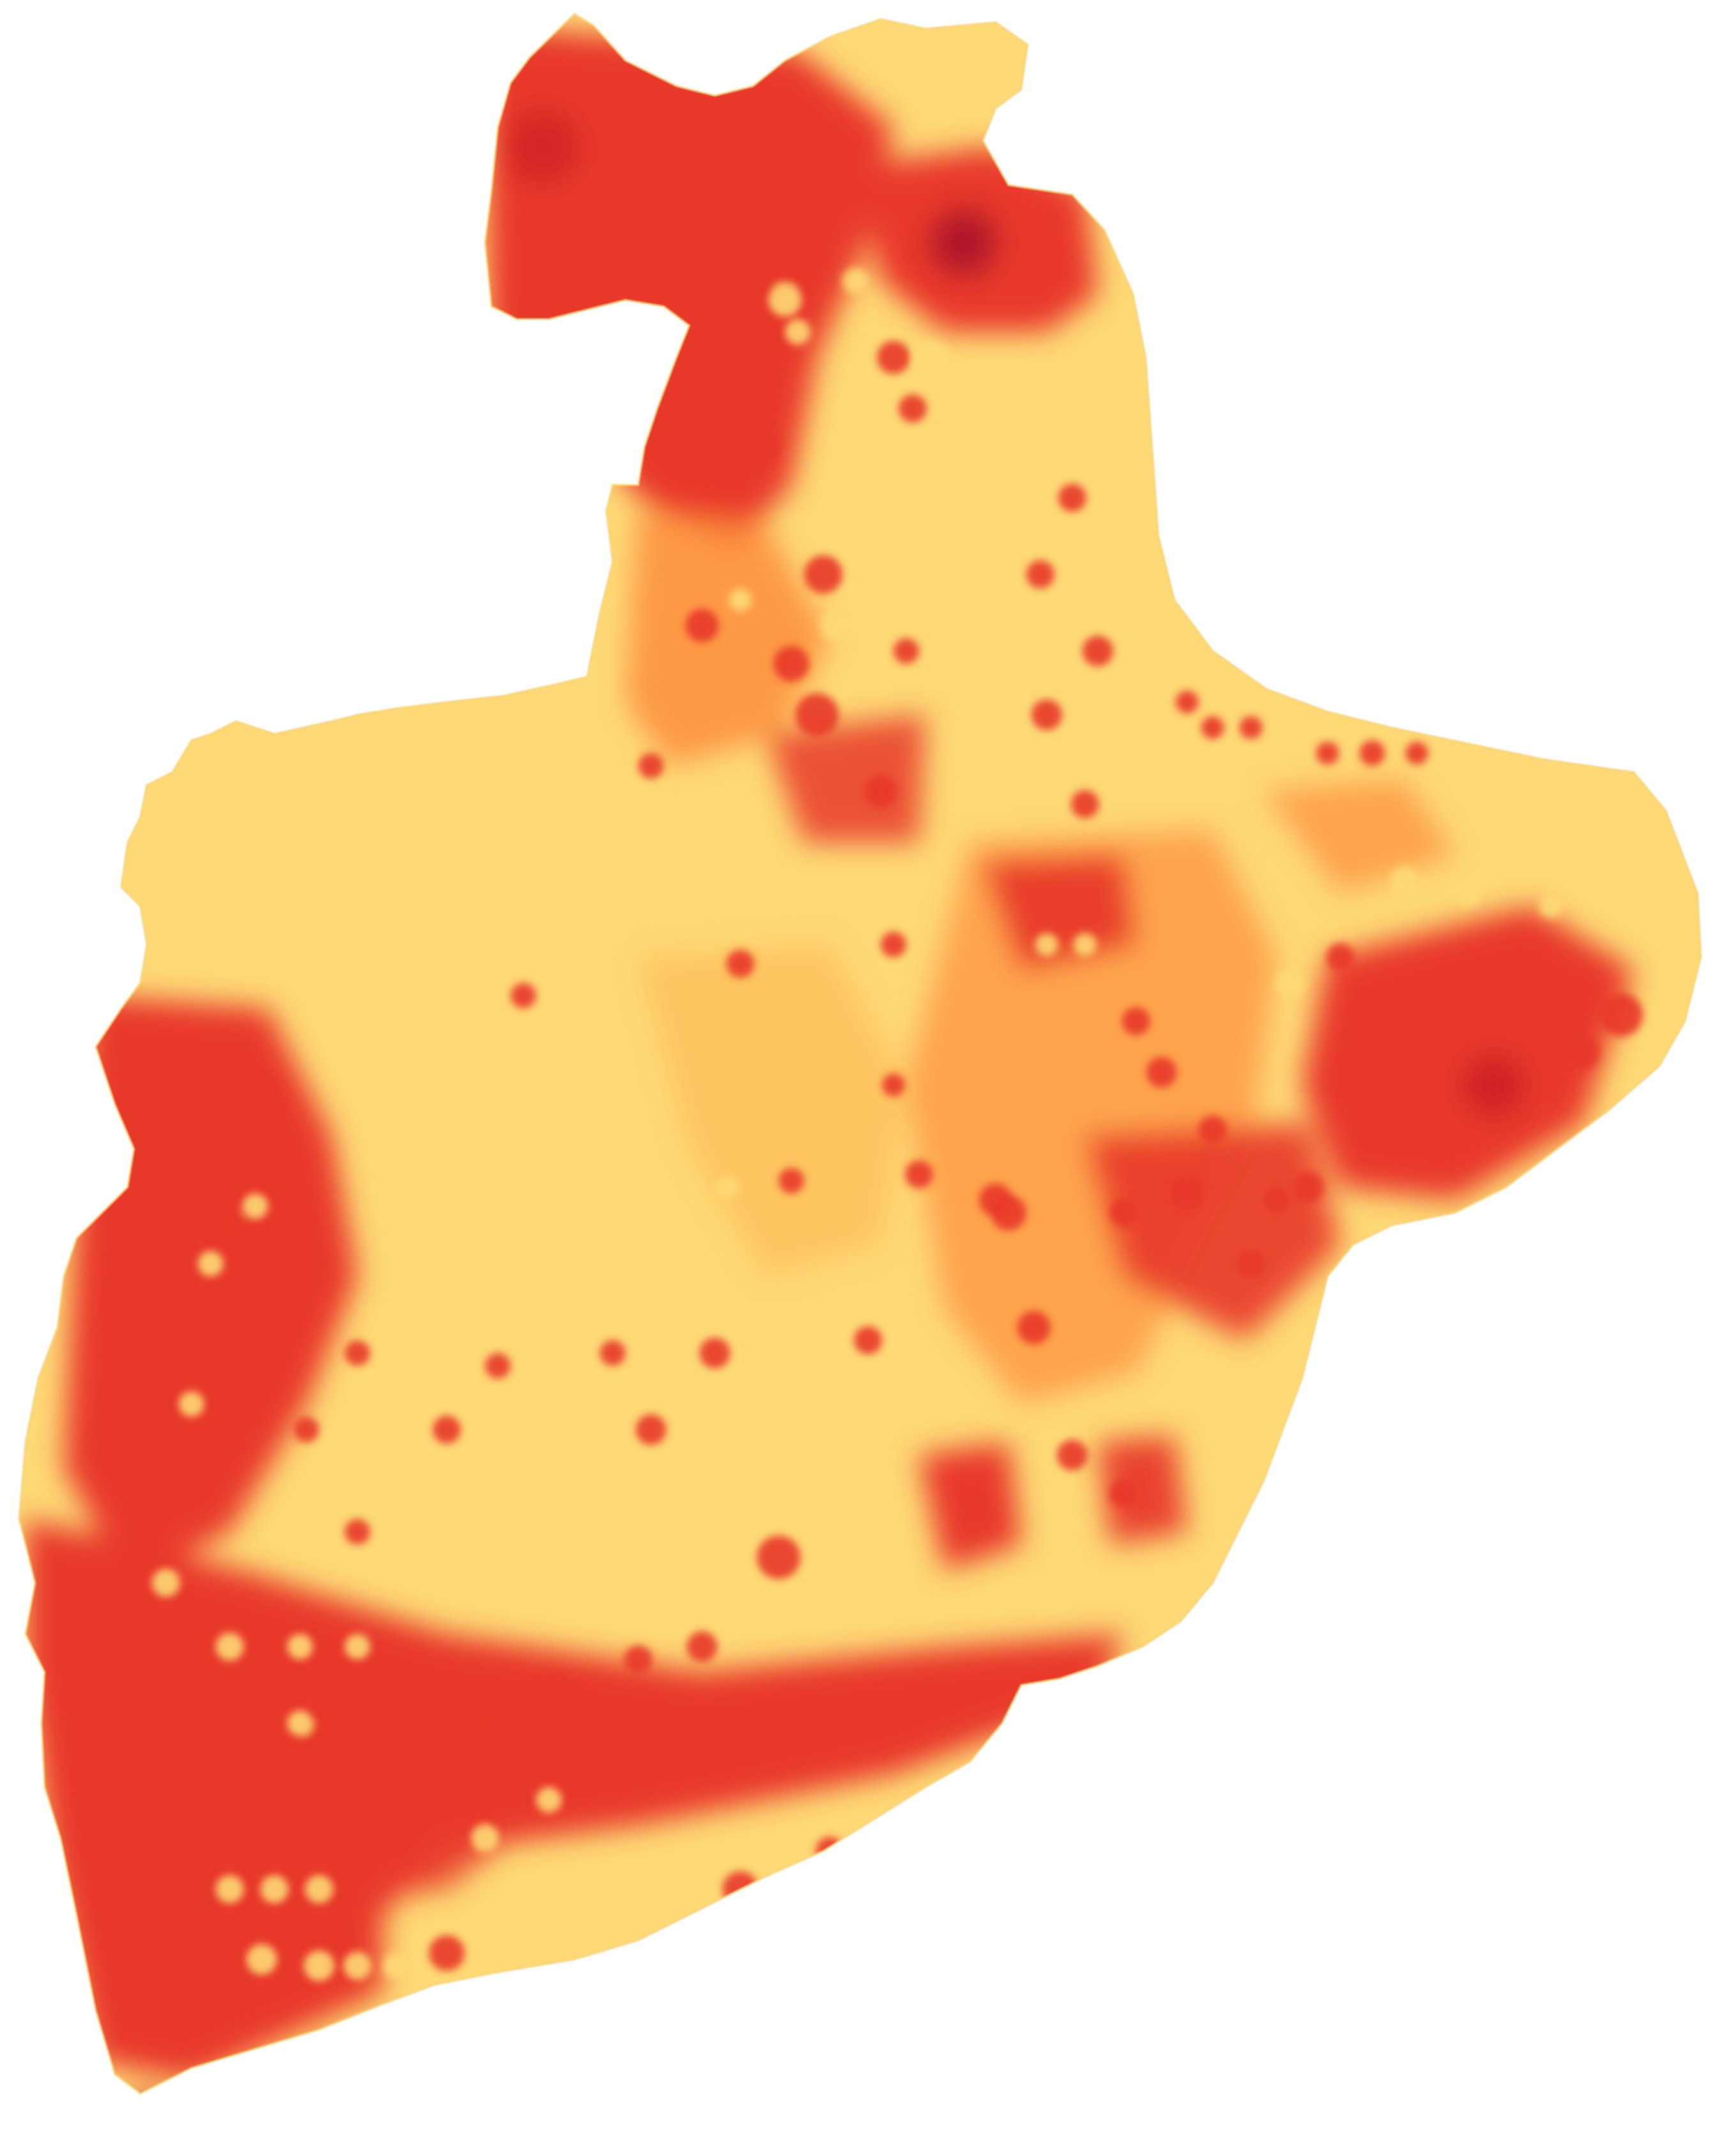 This screenshot has height=2156, width=1736. What do you see at coordinates (845, 778) in the screenshot?
I see `high-zone-center-north` at bounding box center [845, 778].